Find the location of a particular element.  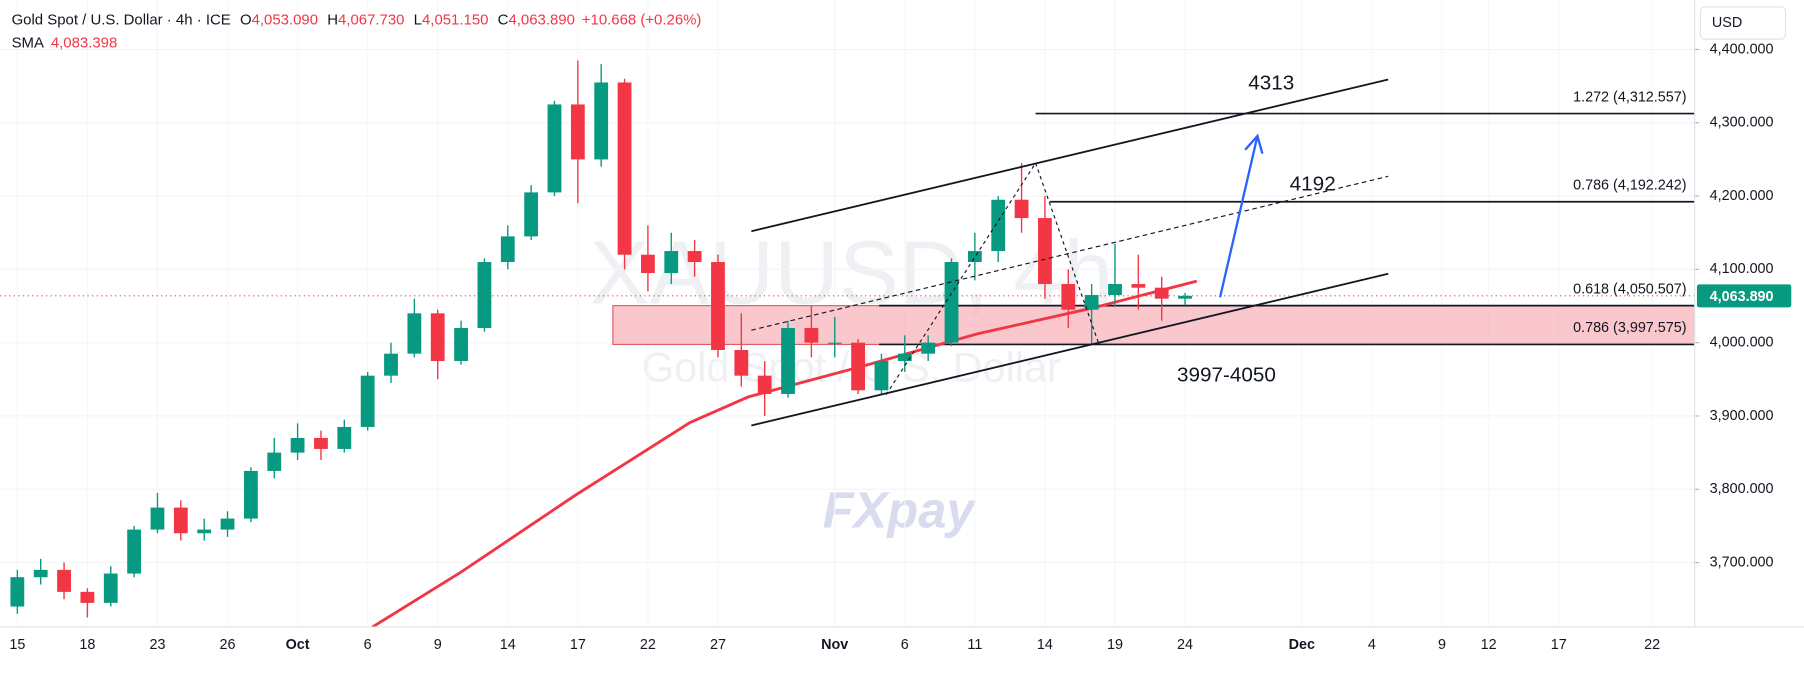

y-tick-label: 3,700.000 is located at coordinates (1742, 562).